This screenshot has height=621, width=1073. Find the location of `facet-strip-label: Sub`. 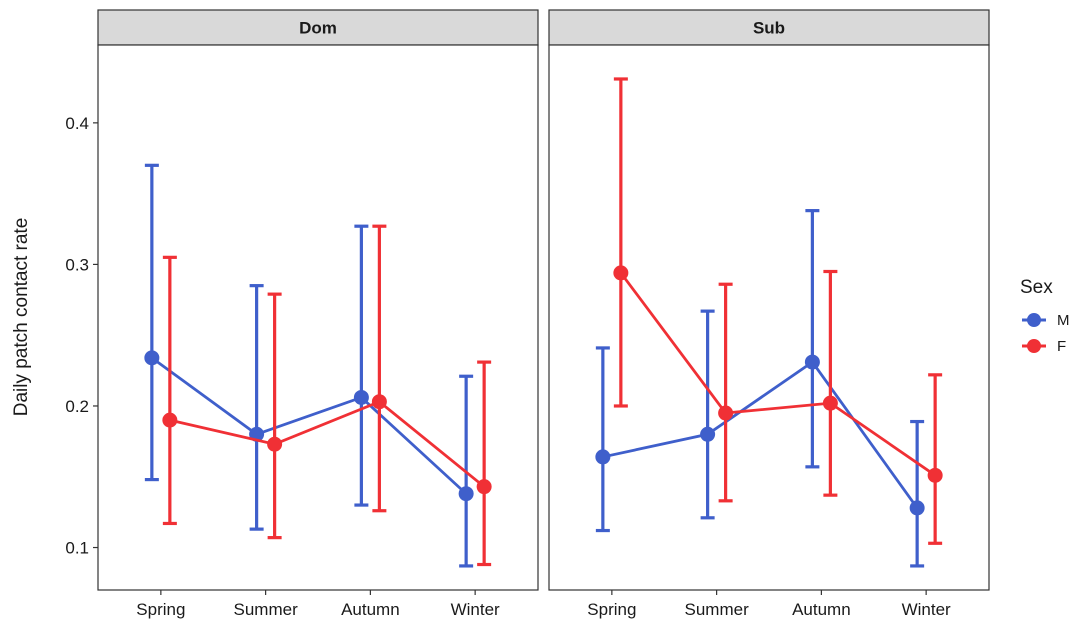

facet-strip-label: Sub is located at coordinates (769, 28).